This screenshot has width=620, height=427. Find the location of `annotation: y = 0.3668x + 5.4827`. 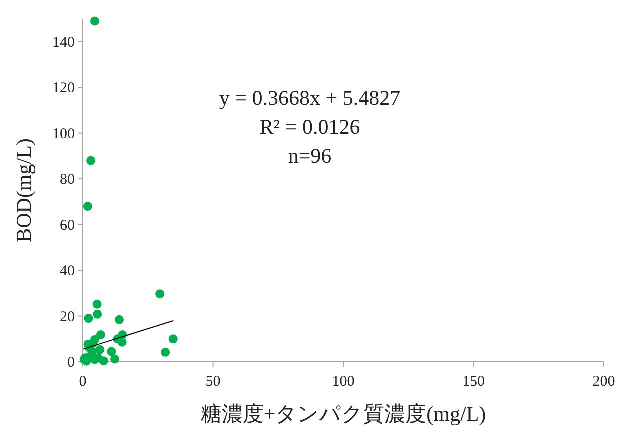

annotation: y = 0.3668x + 5.4827 is located at coordinates (310, 98).